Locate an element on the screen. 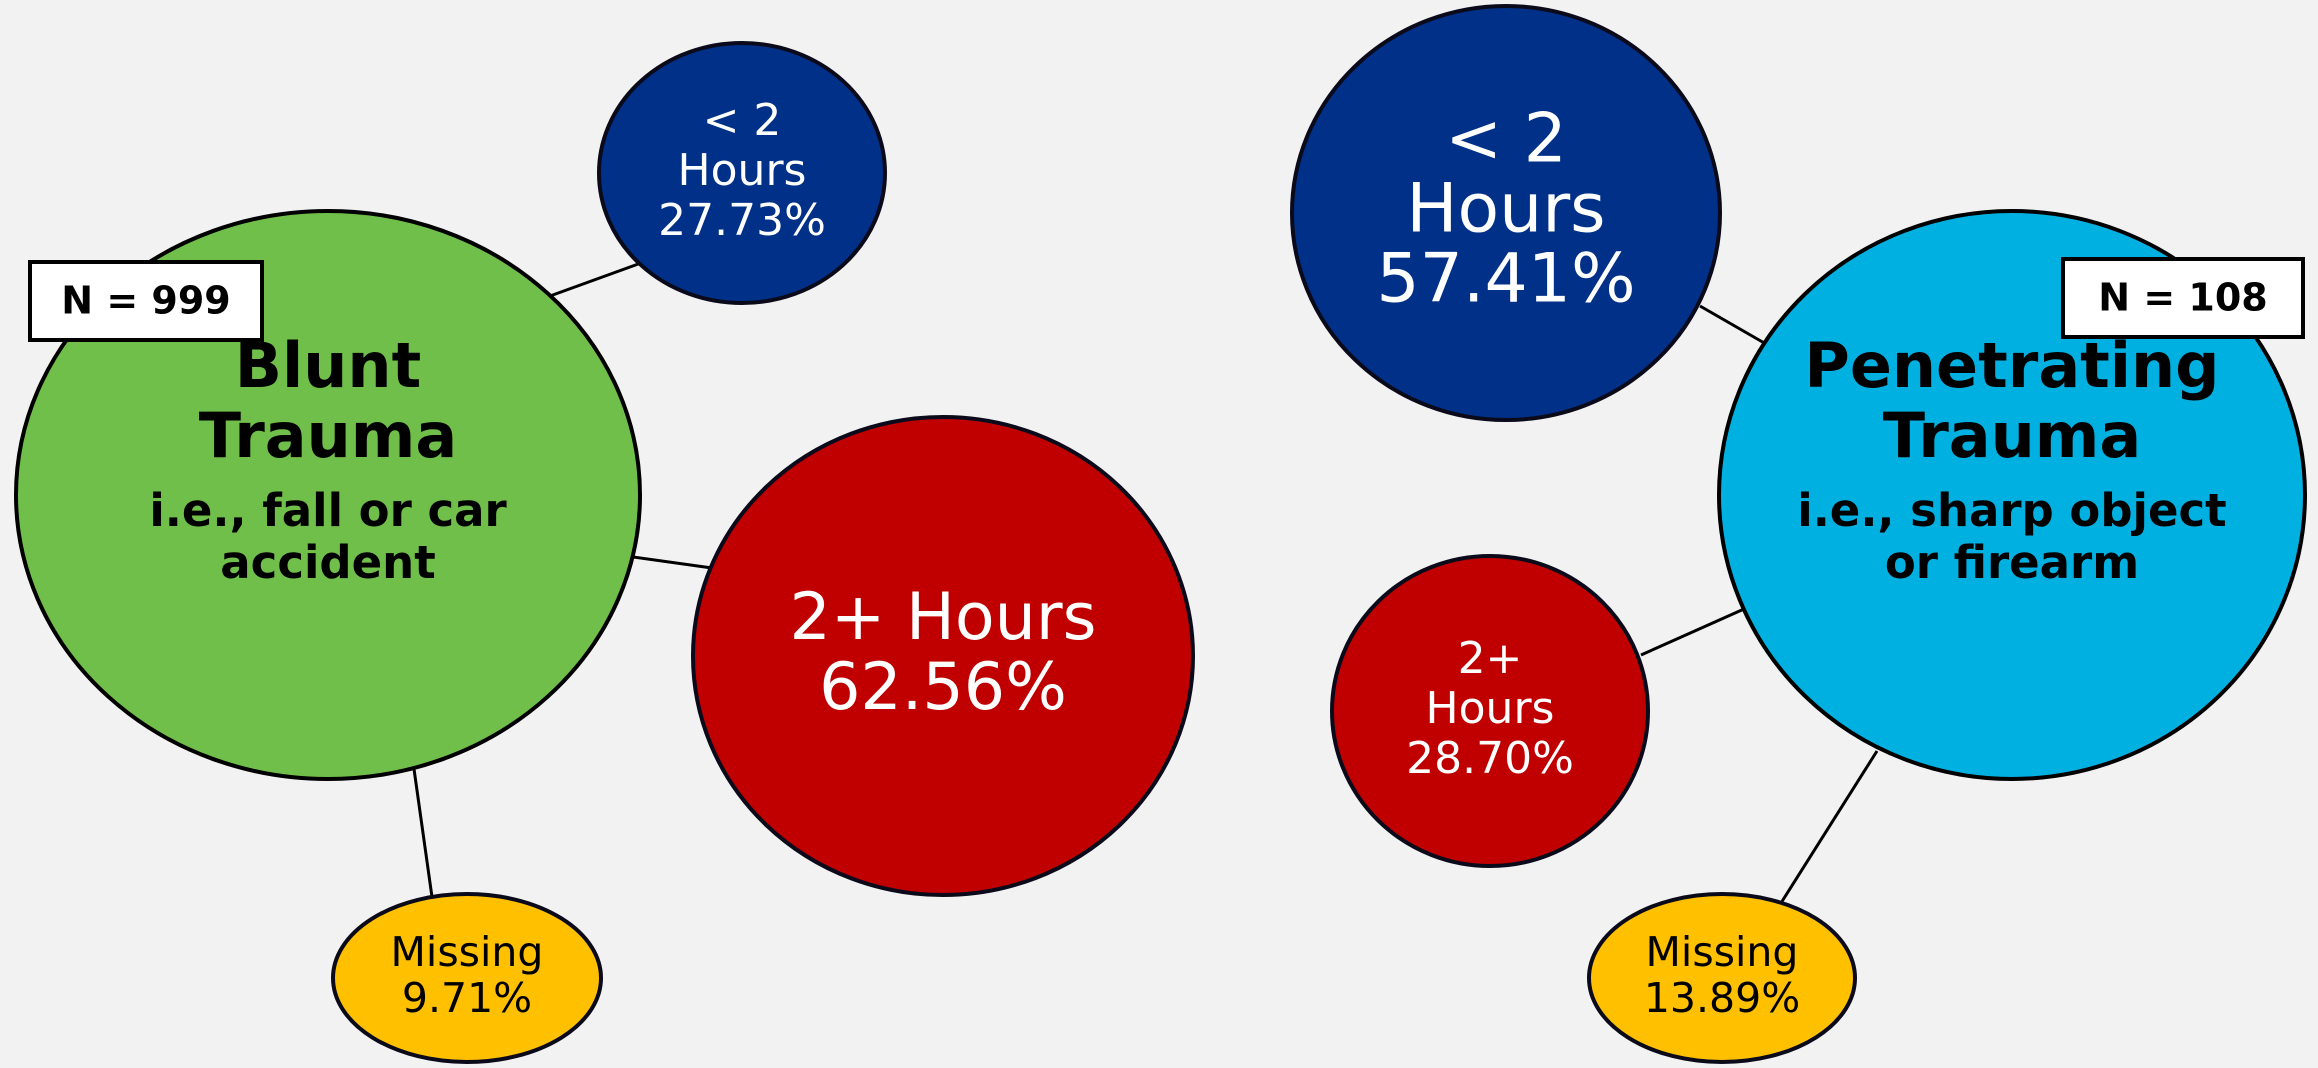 The height and width of the screenshot is (1068, 2318). center-title: Penetrating is located at coordinates (2011, 365).